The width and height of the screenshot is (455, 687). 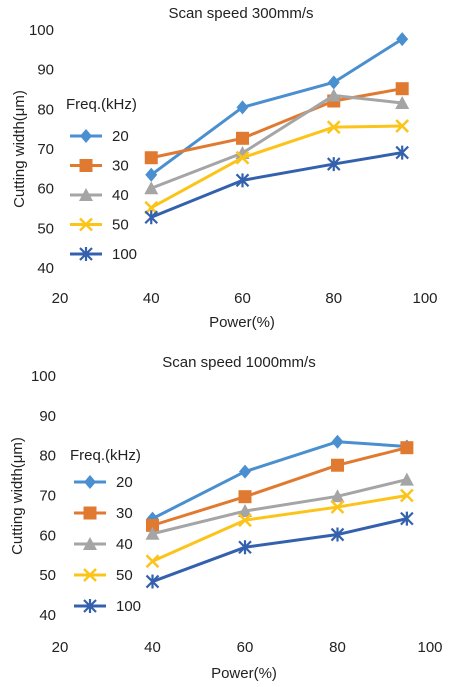 What do you see at coordinates (240, 13) in the screenshot?
I see `chart-title: Scan speed 300mm/s` at bounding box center [240, 13].